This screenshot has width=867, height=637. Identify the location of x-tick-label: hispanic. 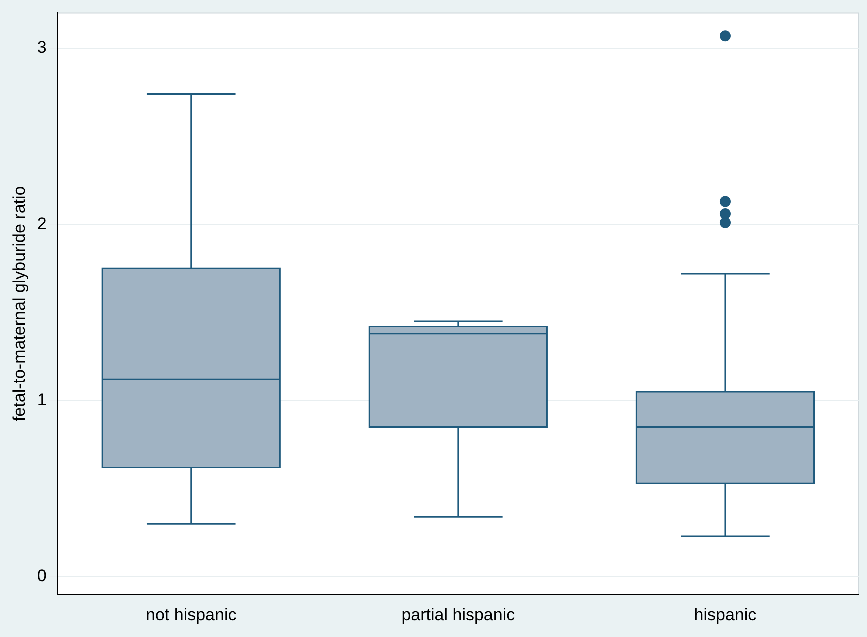
(726, 614).